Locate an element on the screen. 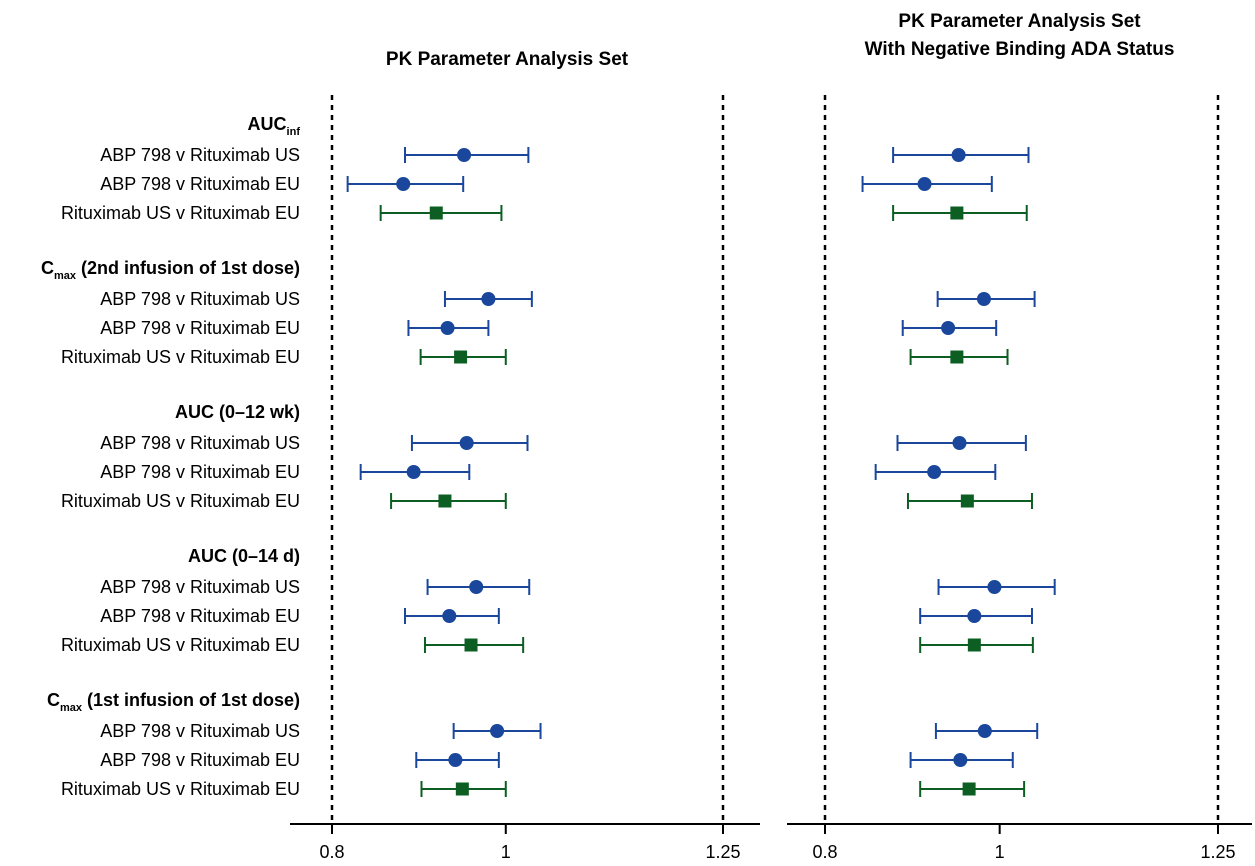 This screenshot has width=1255, height=866. group-label: AUCinf is located at coordinates (274, 126).